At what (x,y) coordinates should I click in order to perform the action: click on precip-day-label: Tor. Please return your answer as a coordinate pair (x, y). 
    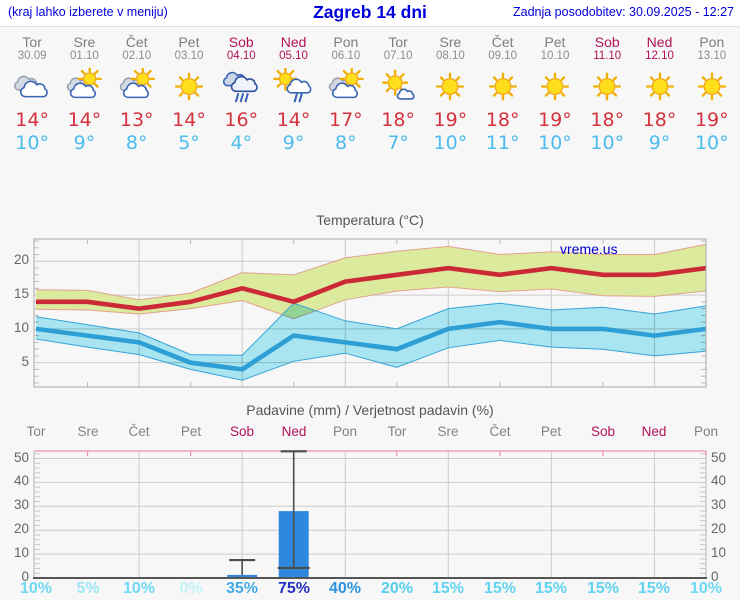
    Looking at the image, I should click on (397, 431).